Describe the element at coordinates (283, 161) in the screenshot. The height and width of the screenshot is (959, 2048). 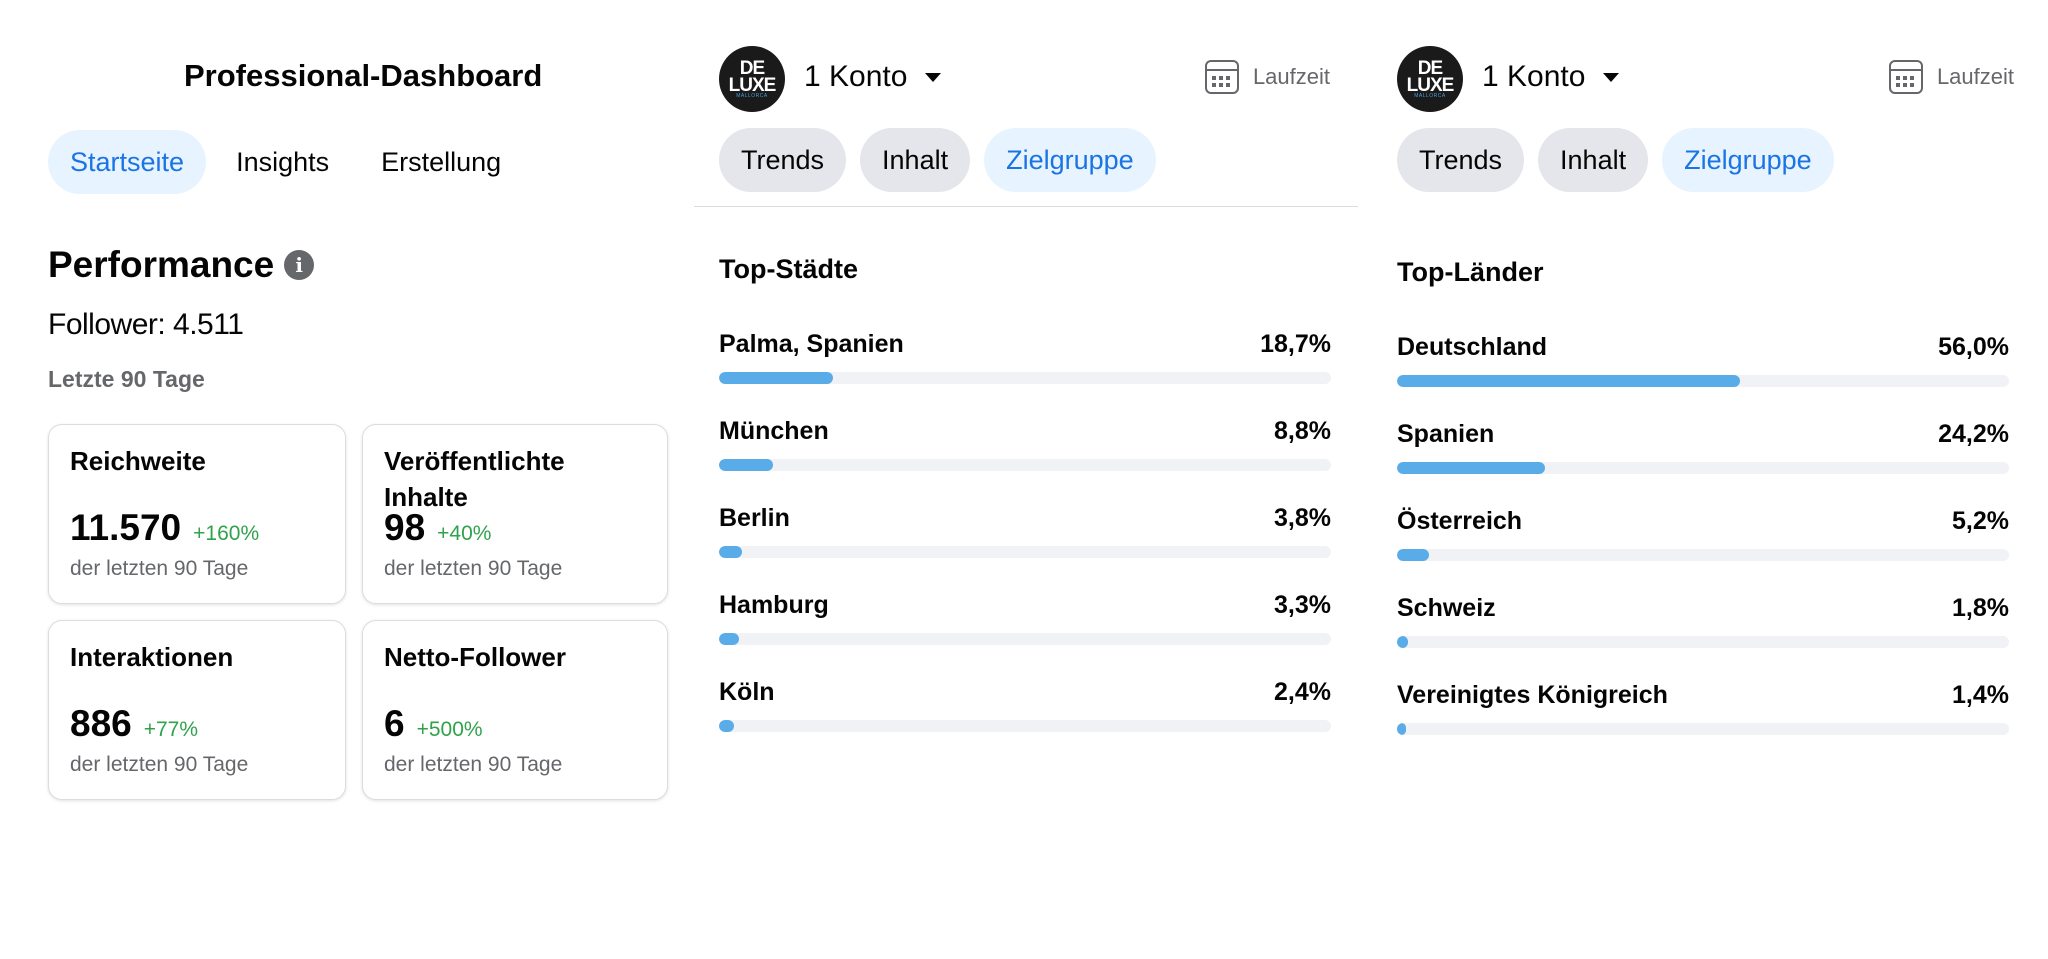
I see `tab-insights: Insights` at that location.